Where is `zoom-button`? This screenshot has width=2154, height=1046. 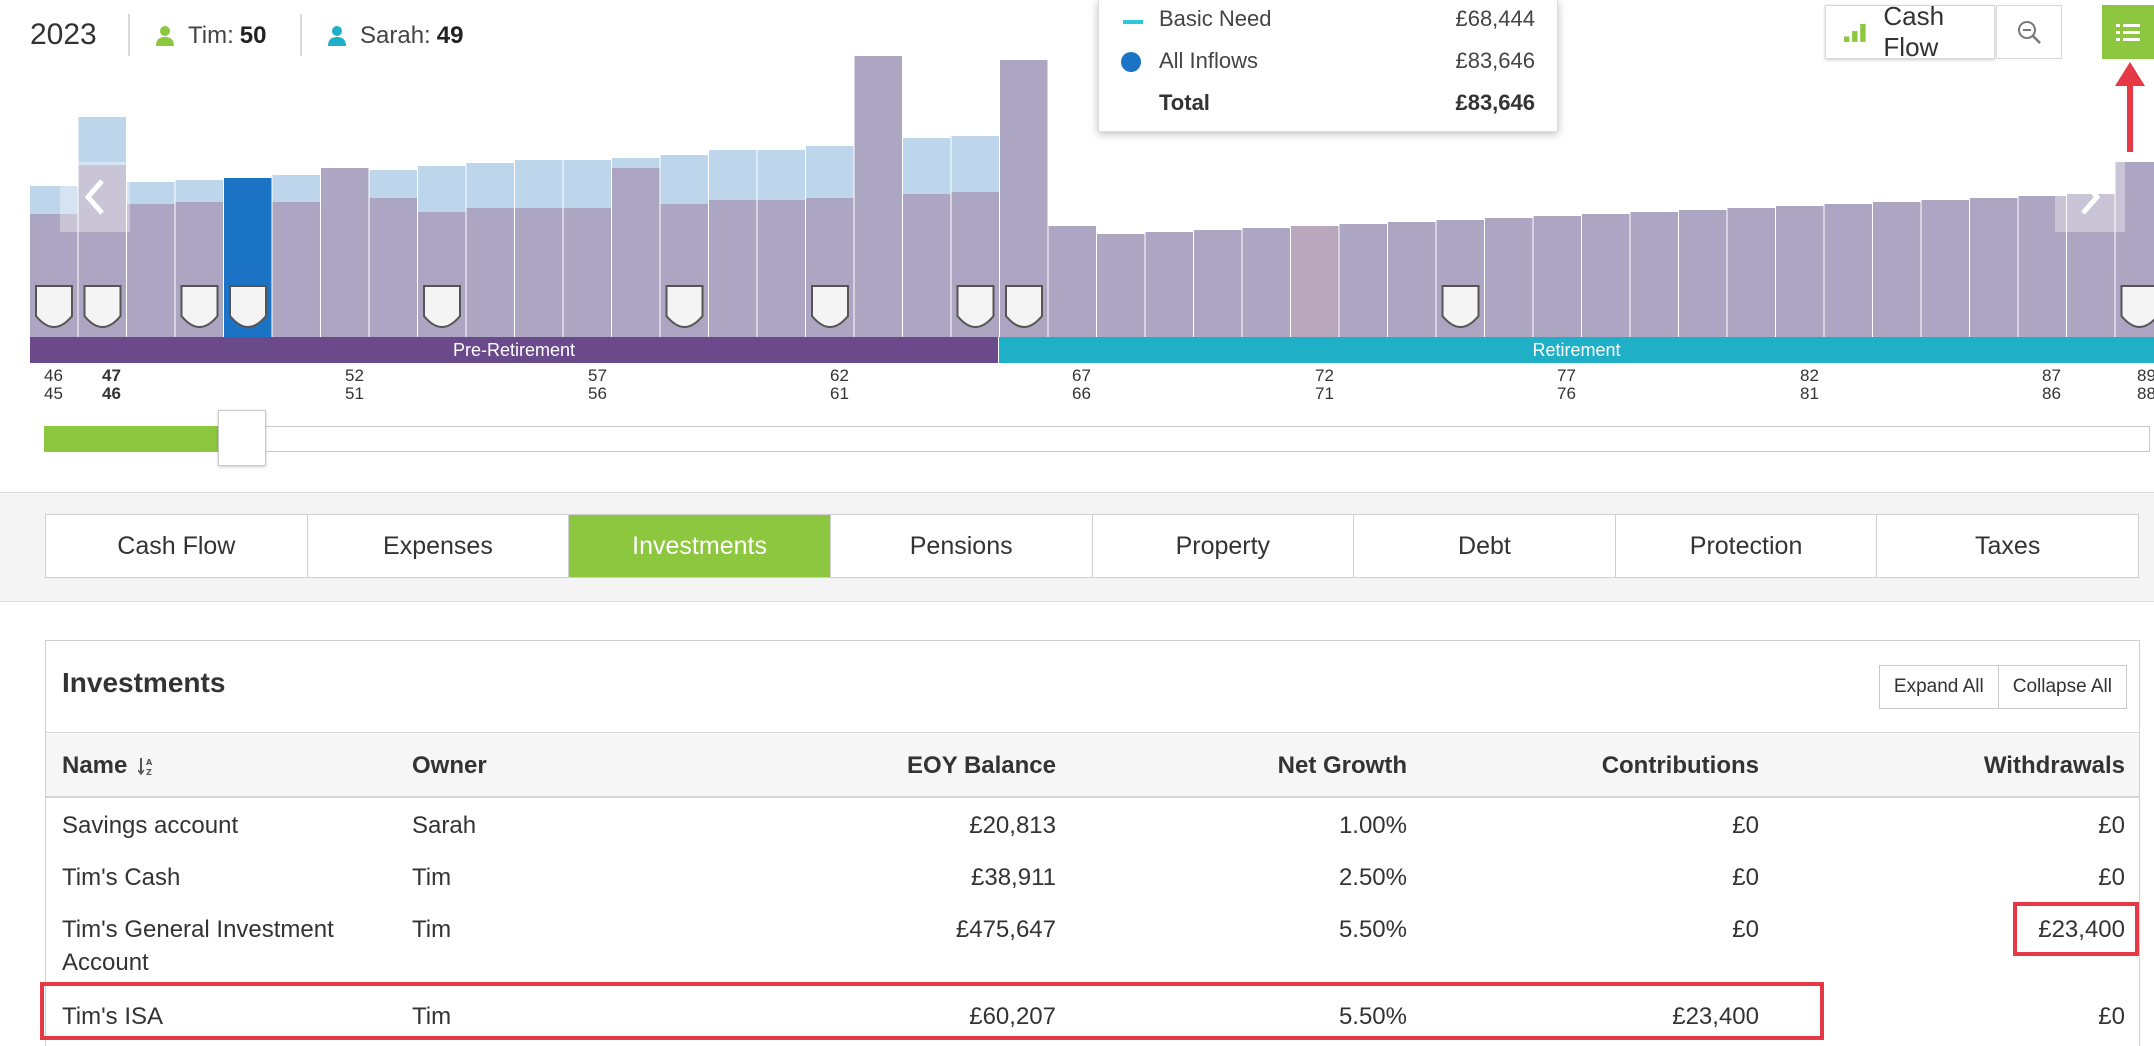 zoom-button is located at coordinates (2029, 32).